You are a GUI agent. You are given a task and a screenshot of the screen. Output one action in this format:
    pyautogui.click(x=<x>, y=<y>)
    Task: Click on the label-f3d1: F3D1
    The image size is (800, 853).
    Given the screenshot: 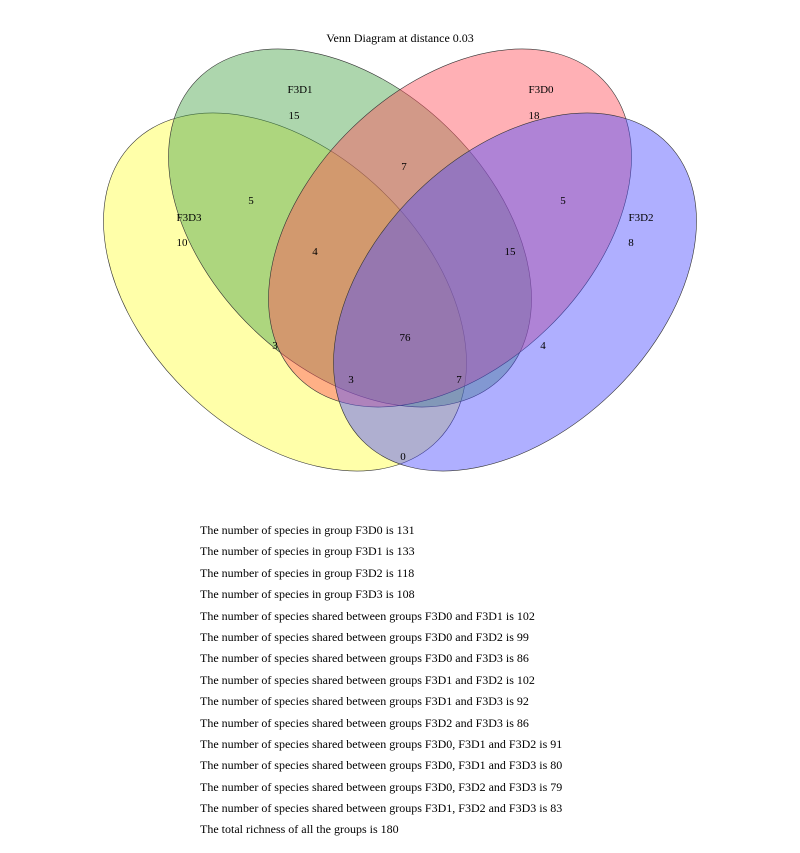 What is the action you would take?
    pyautogui.click(x=299, y=90)
    